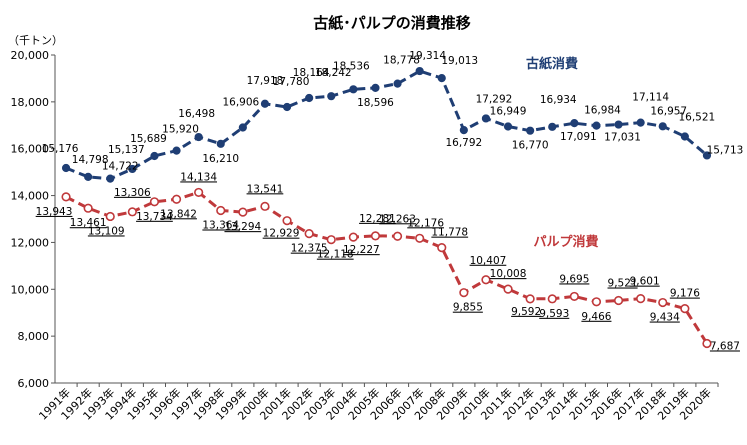 The image size is (747, 445). Describe the element at coordinates (178, 214) in the screenshot. I see `series-1-data-label: 13,842` at that location.